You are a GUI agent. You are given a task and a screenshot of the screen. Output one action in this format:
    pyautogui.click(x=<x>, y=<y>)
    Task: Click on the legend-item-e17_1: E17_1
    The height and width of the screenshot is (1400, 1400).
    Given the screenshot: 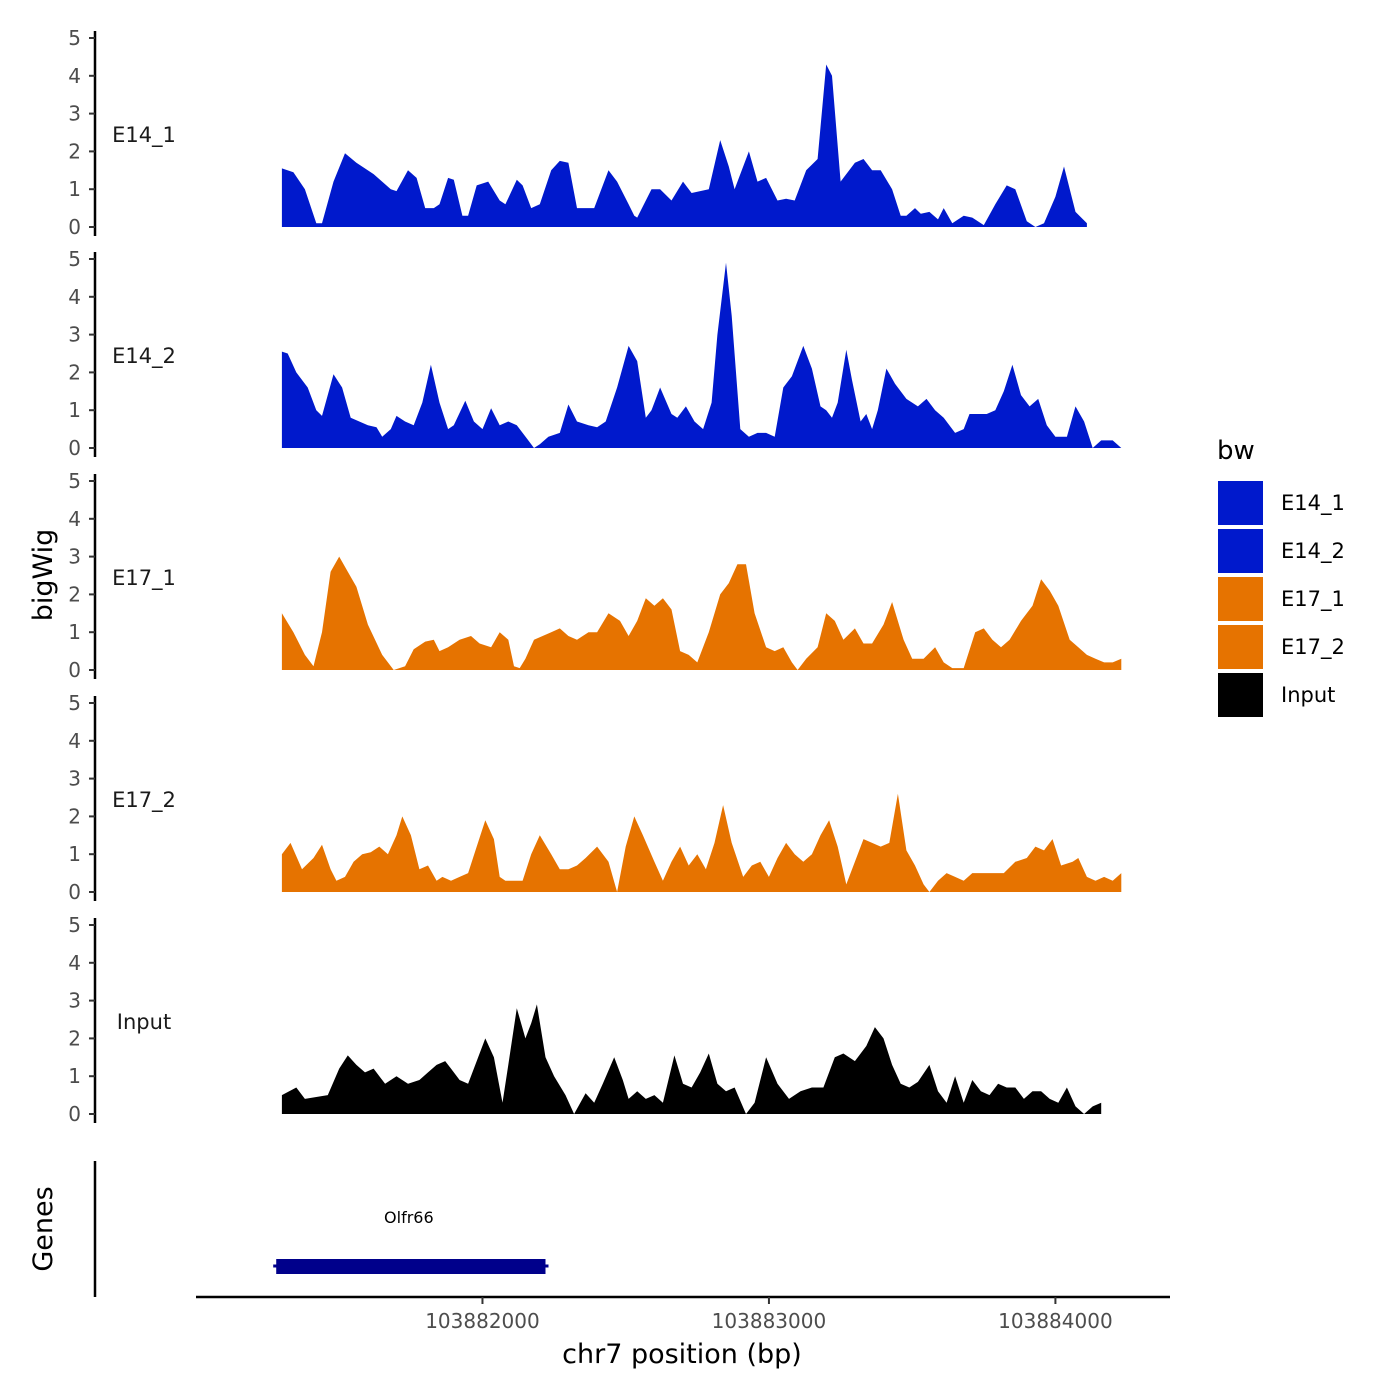 What is the action you would take?
    pyautogui.click(x=1281, y=599)
    